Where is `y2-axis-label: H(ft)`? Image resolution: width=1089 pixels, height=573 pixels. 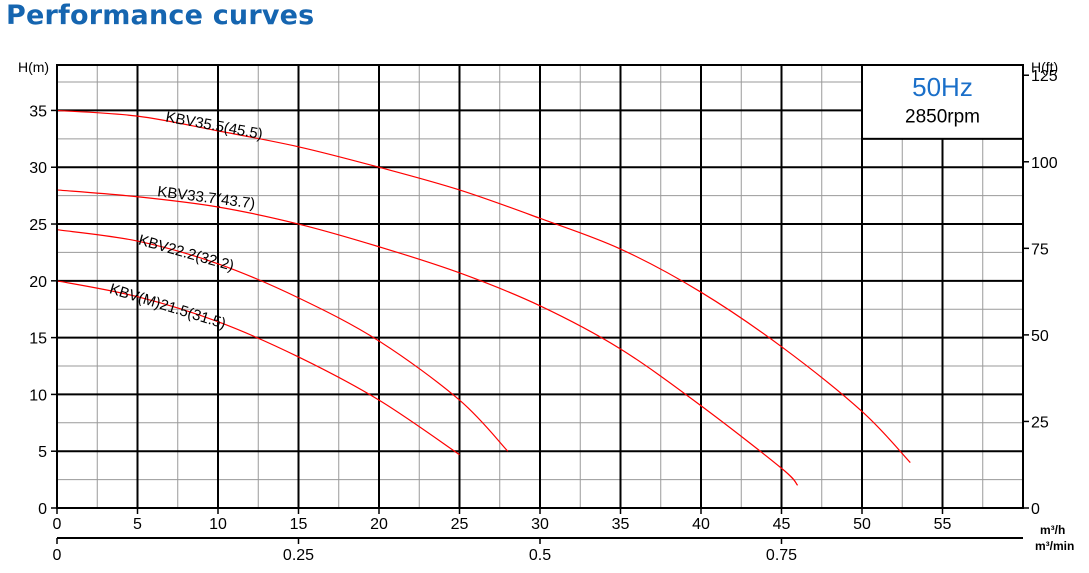
y2-axis-label: H(ft) is located at coordinates (1044, 67).